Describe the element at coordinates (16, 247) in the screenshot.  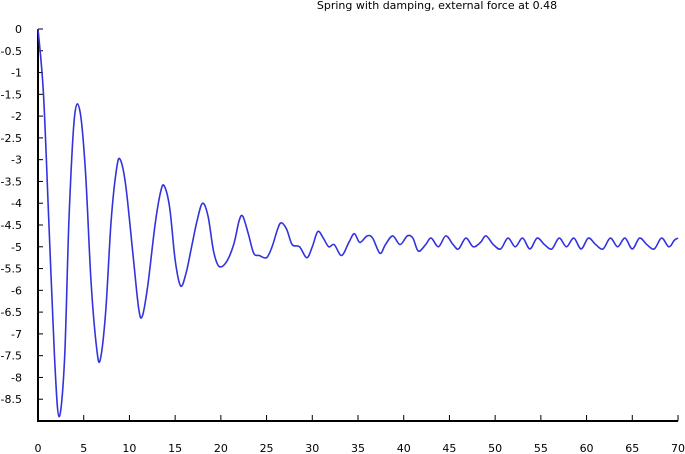
I see `y-tick-label: -5` at that location.